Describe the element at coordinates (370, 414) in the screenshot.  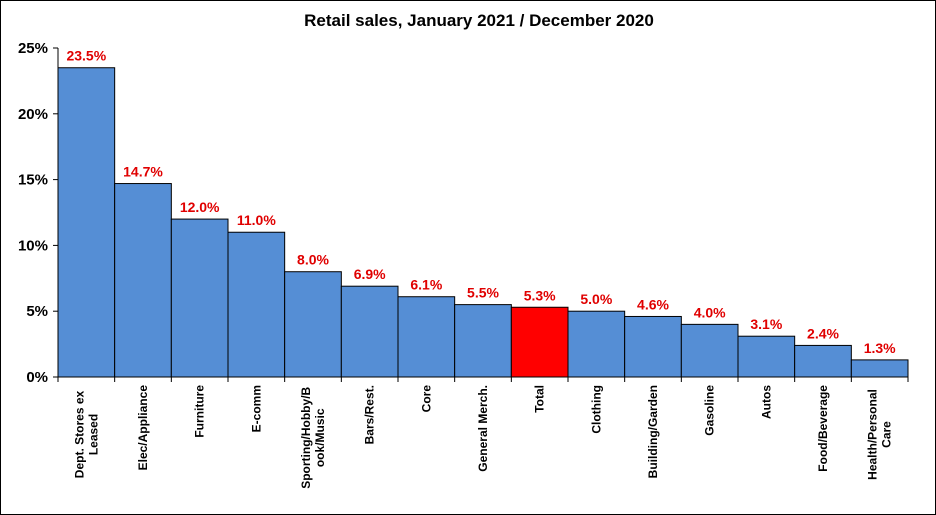
I see `x-tick-label: Bars/Rest.` at that location.